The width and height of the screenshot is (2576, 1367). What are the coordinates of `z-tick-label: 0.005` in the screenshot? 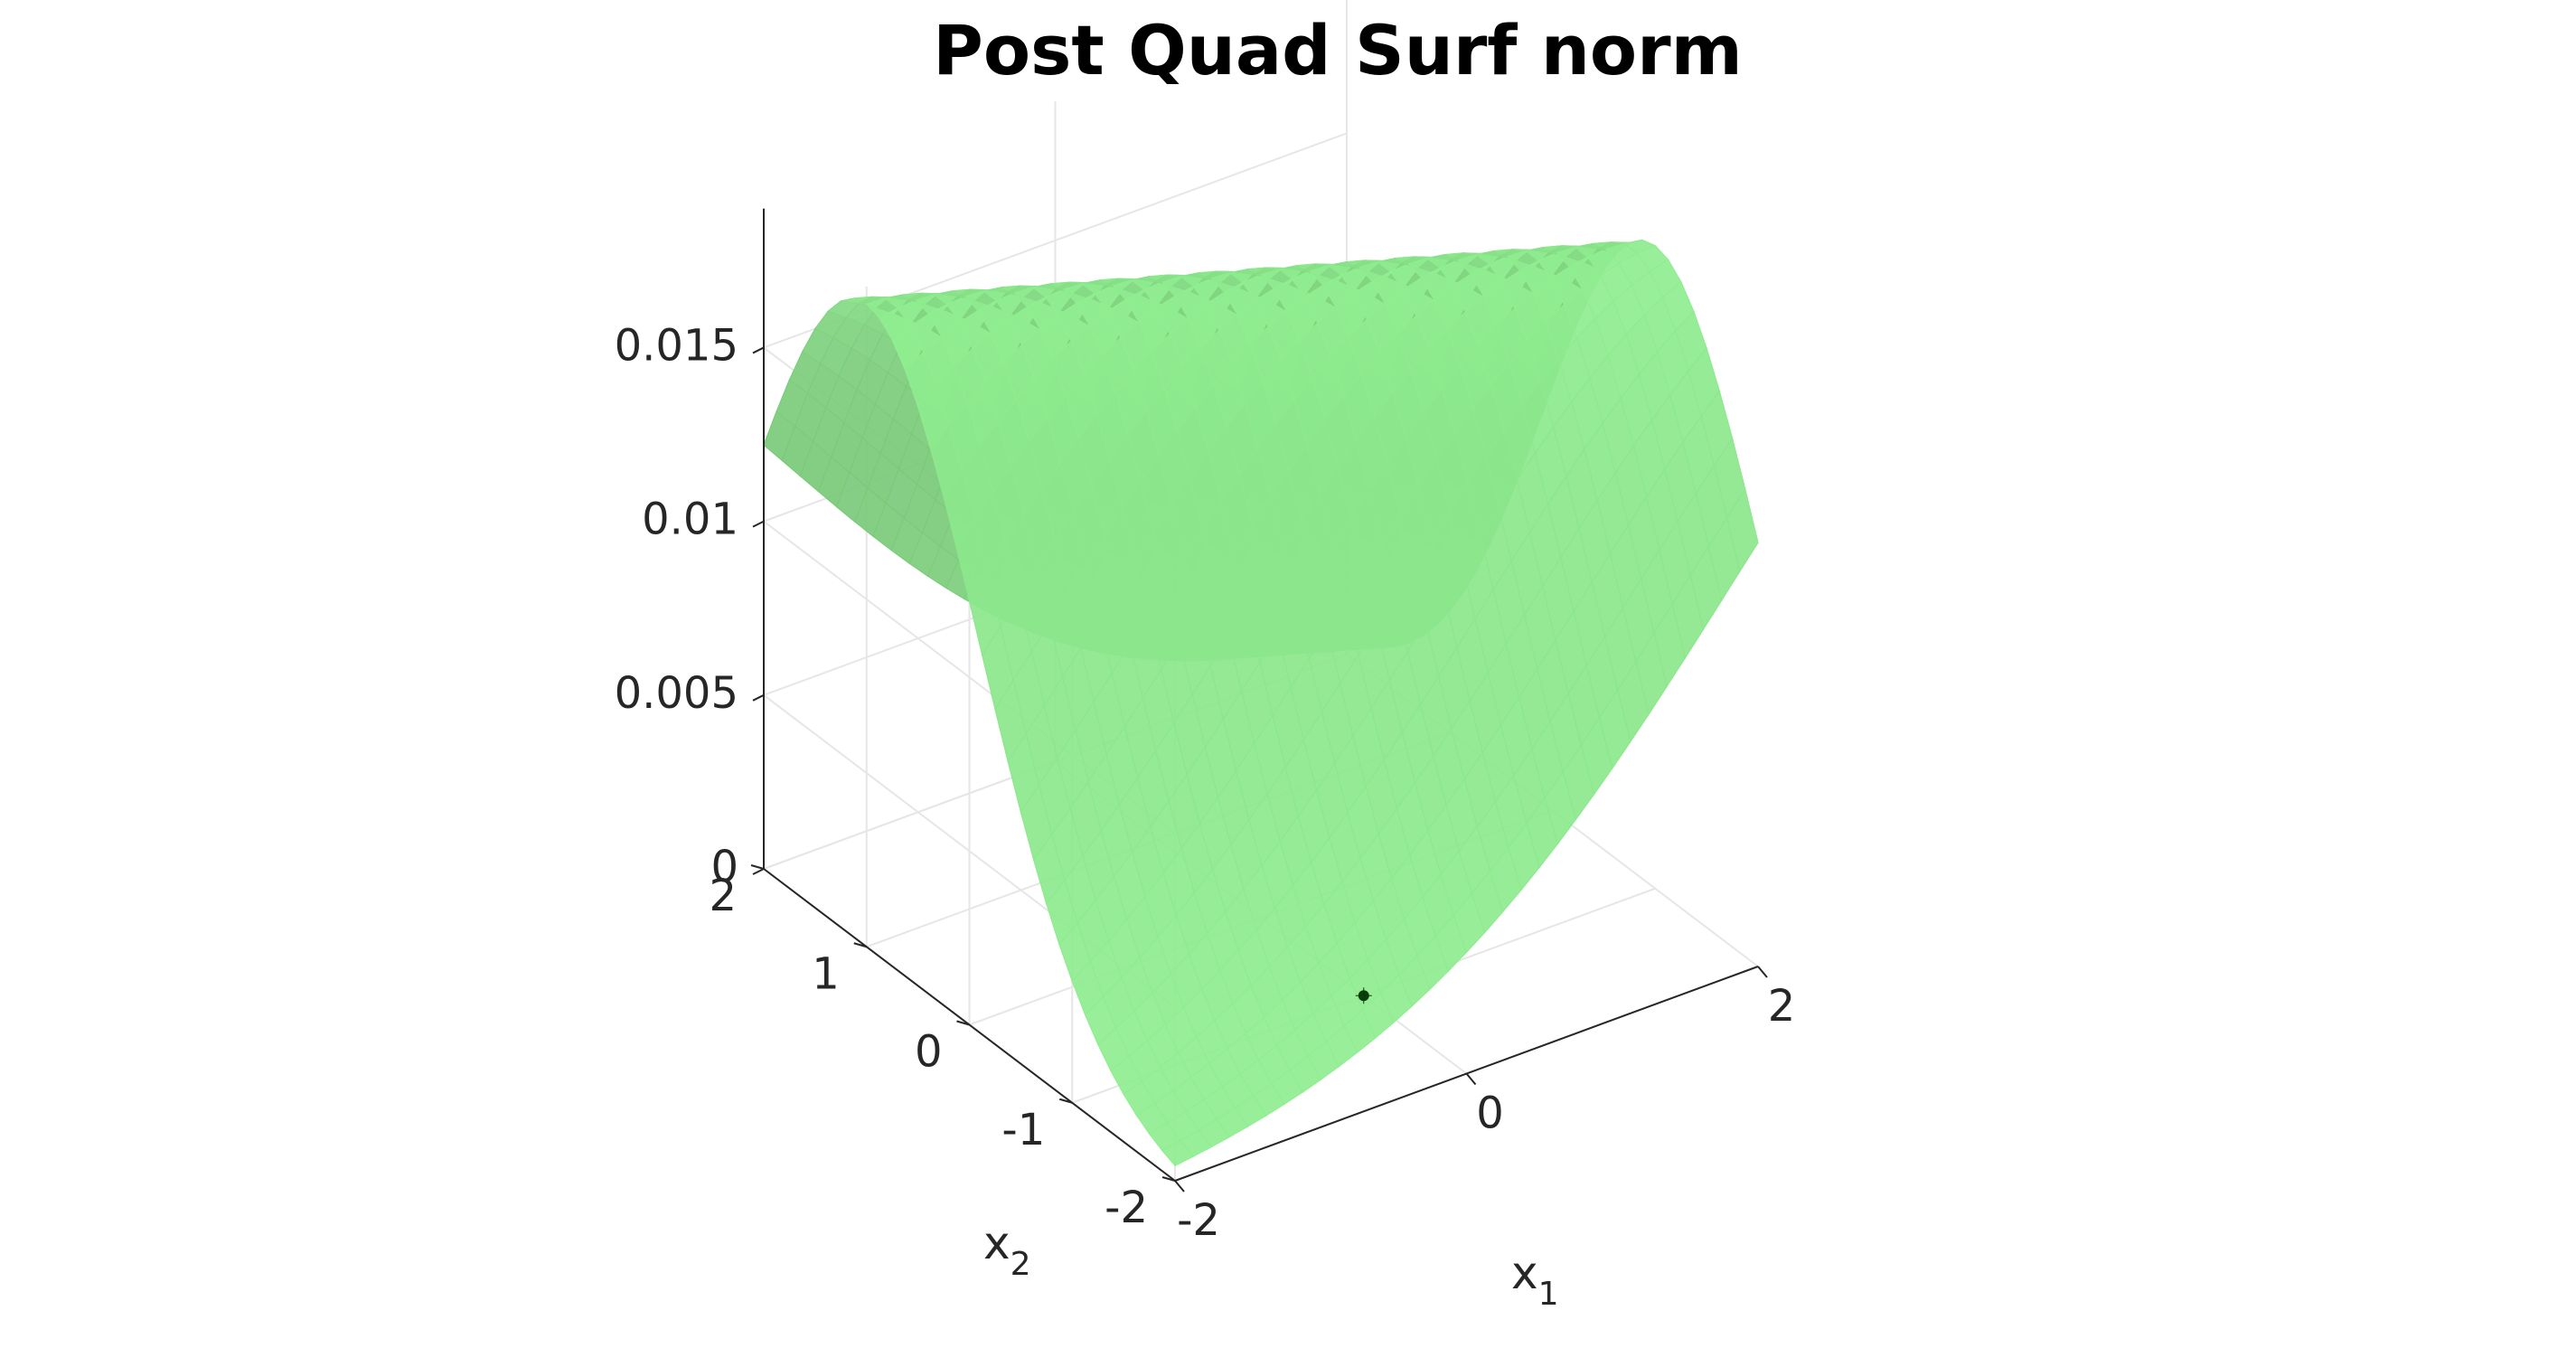 It's located at (676, 693).